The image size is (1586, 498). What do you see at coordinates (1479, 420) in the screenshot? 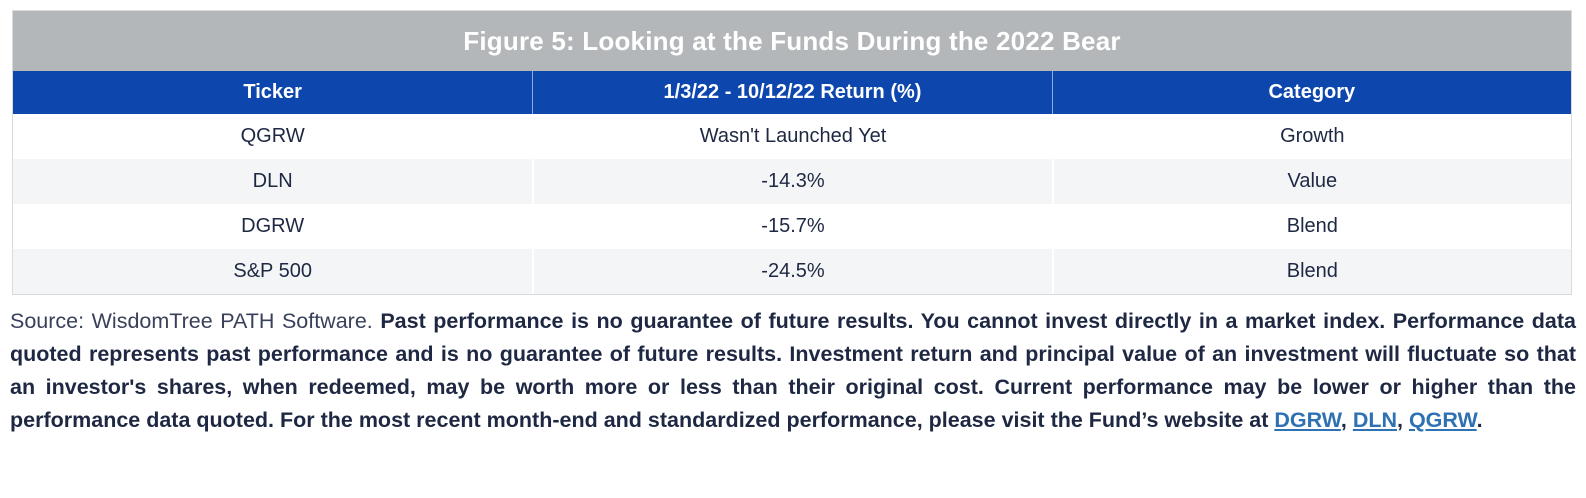
I see `sentence-terminator: .` at bounding box center [1479, 420].